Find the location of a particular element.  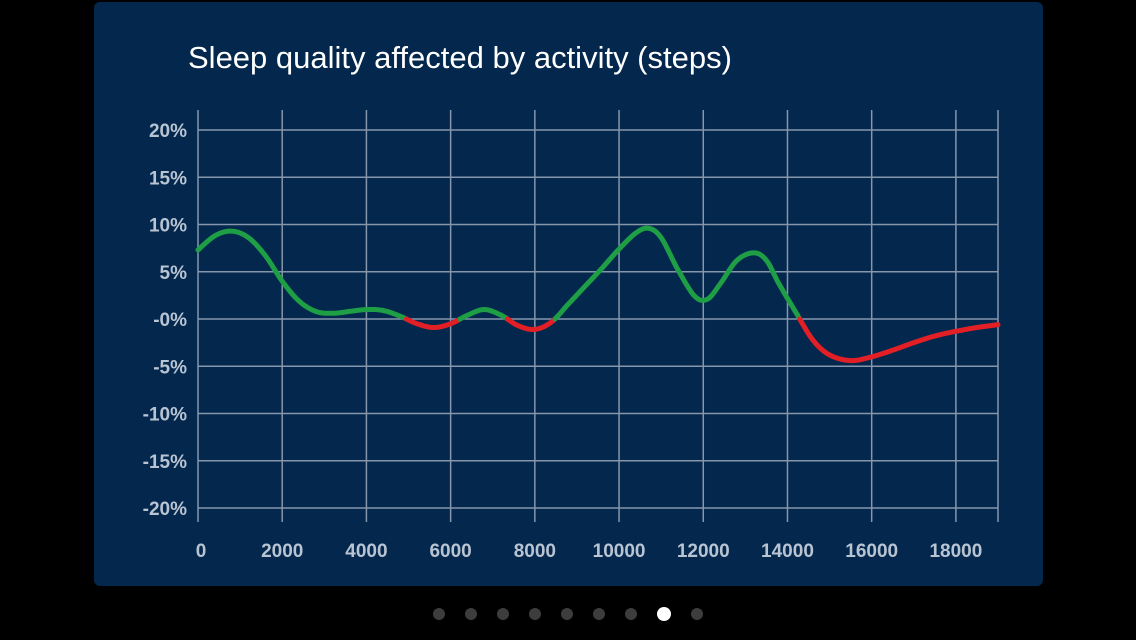

x-tick-label: 2000 is located at coordinates (282, 551).